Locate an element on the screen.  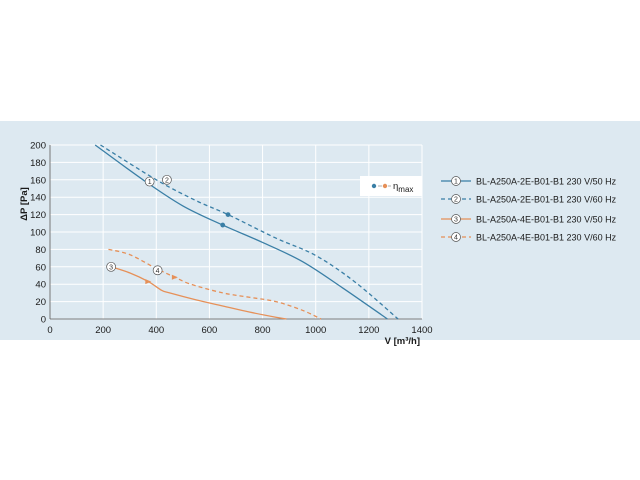
y-tick-label: 160 is located at coordinates (38, 180).